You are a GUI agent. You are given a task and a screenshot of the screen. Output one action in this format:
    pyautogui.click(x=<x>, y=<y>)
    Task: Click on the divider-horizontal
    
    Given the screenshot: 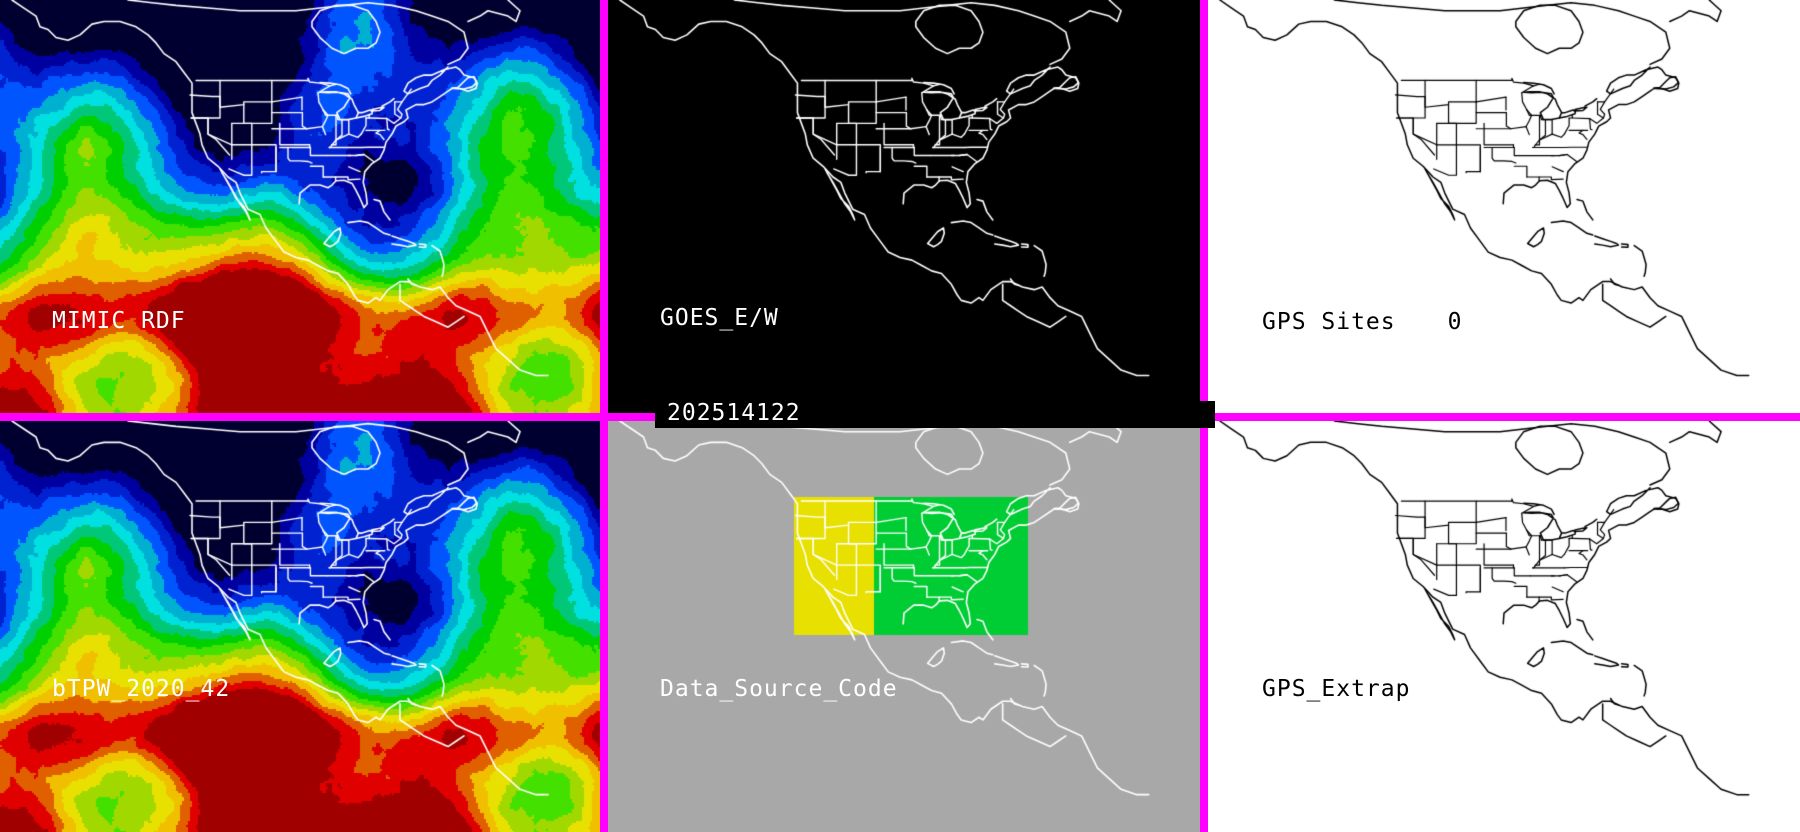 What is the action you would take?
    pyautogui.click(x=604, y=417)
    